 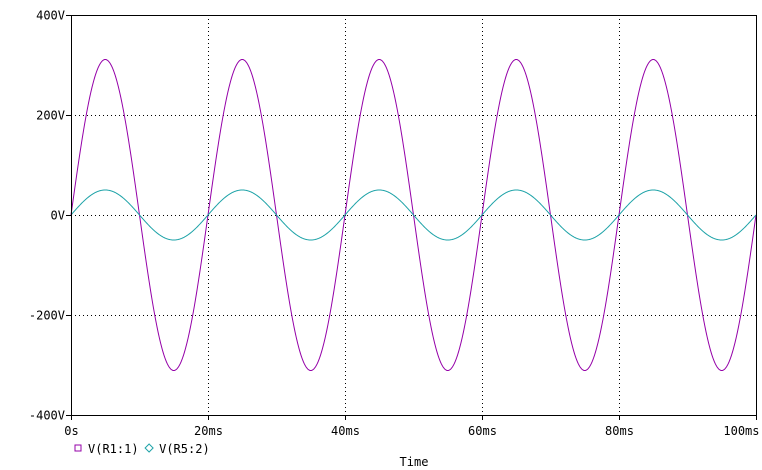 I want to click on y-tick-label: -200V, so click(x=47, y=316).